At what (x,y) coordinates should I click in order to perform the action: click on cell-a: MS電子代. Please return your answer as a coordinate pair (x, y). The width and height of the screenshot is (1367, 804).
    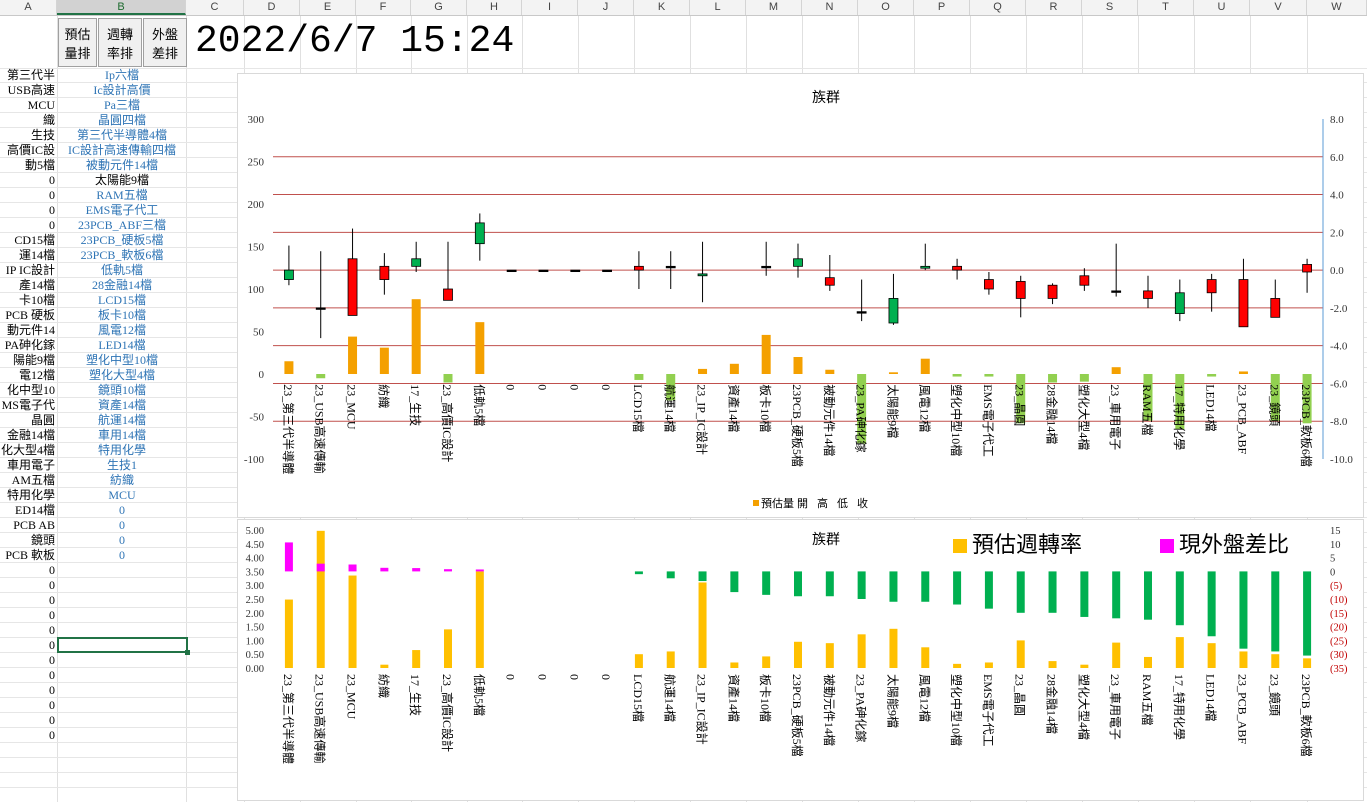
    Looking at the image, I should click on (28, 405).